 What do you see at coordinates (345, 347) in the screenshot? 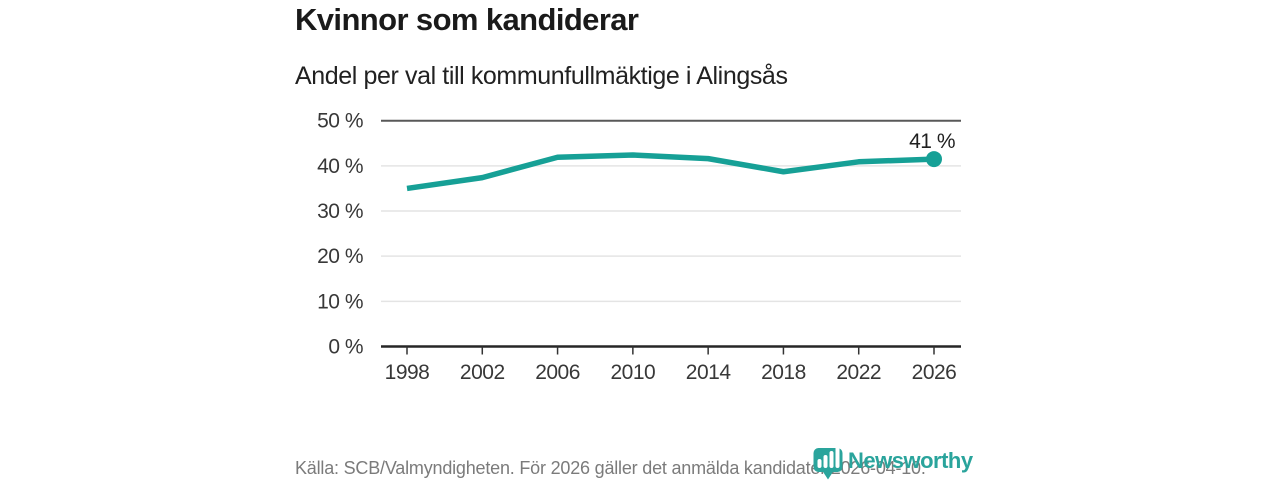
I see `y-tick-label: 0 %` at bounding box center [345, 347].